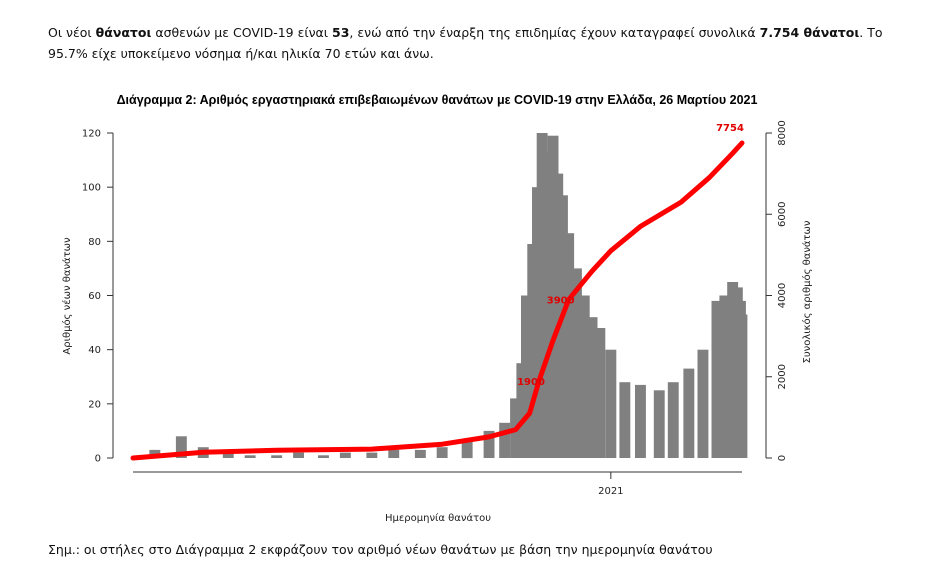 This screenshot has width=931, height=572. Describe the element at coordinates (94, 404) in the screenshot. I see `y-tick-label: 20` at that location.